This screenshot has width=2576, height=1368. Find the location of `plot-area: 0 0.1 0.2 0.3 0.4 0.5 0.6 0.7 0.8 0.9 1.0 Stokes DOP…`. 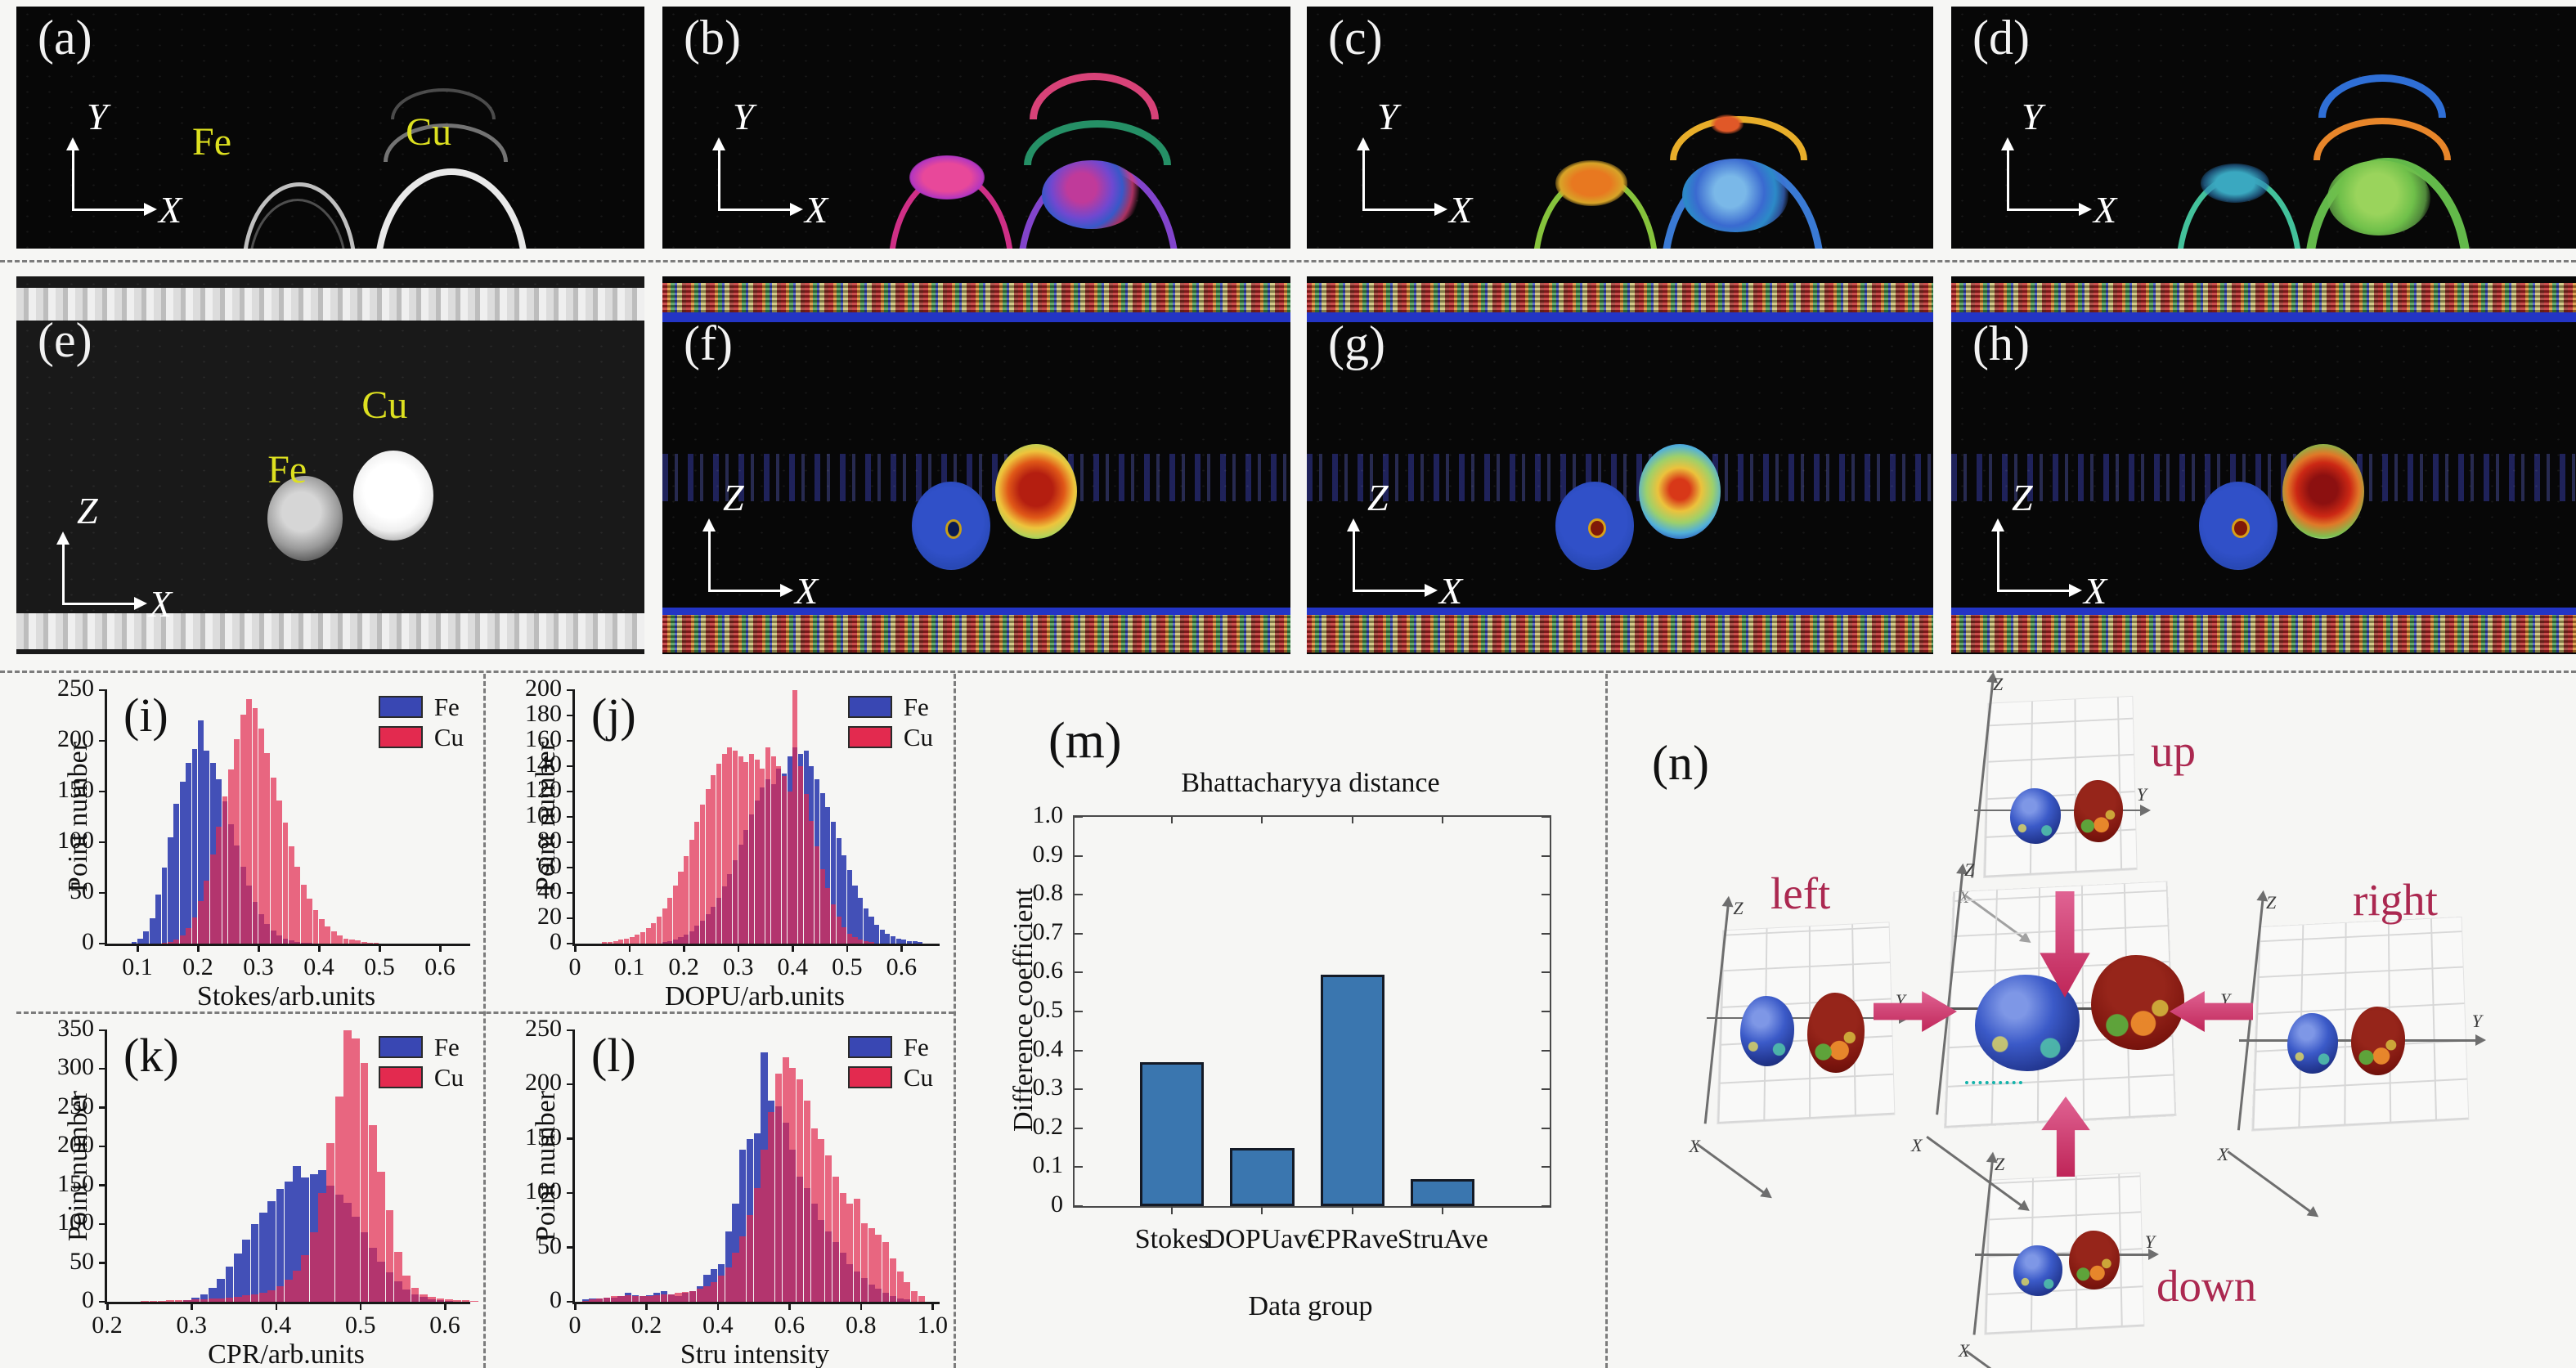

plot-area: 0 0.1 0.2 0.3 0.4 0.5 0.6 0.7 0.8 0.9 1.0 Stokes DOP… is located at coordinates (1292, 1028).